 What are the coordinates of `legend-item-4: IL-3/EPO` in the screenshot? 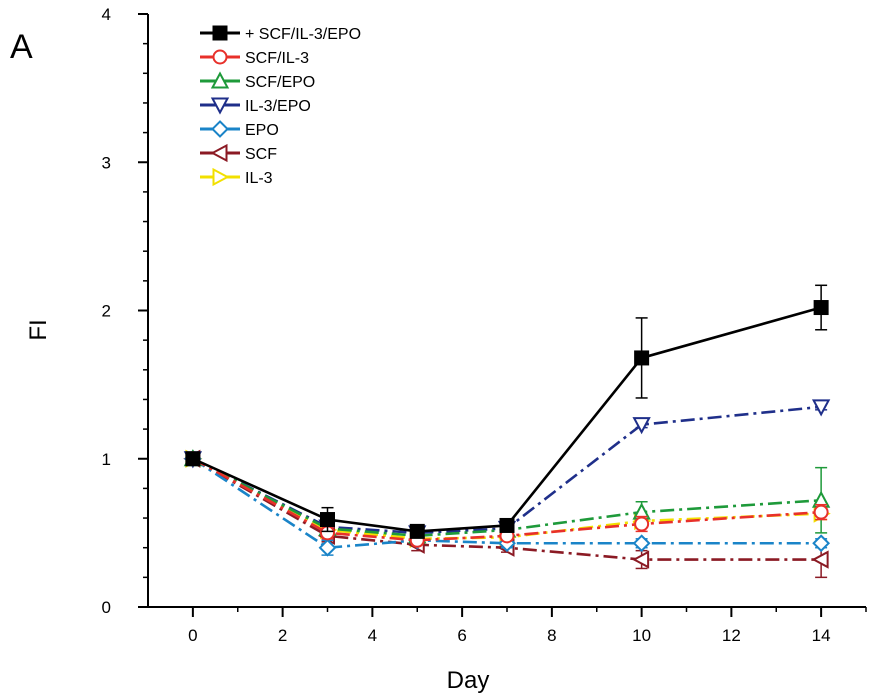 It's located at (255, 106).